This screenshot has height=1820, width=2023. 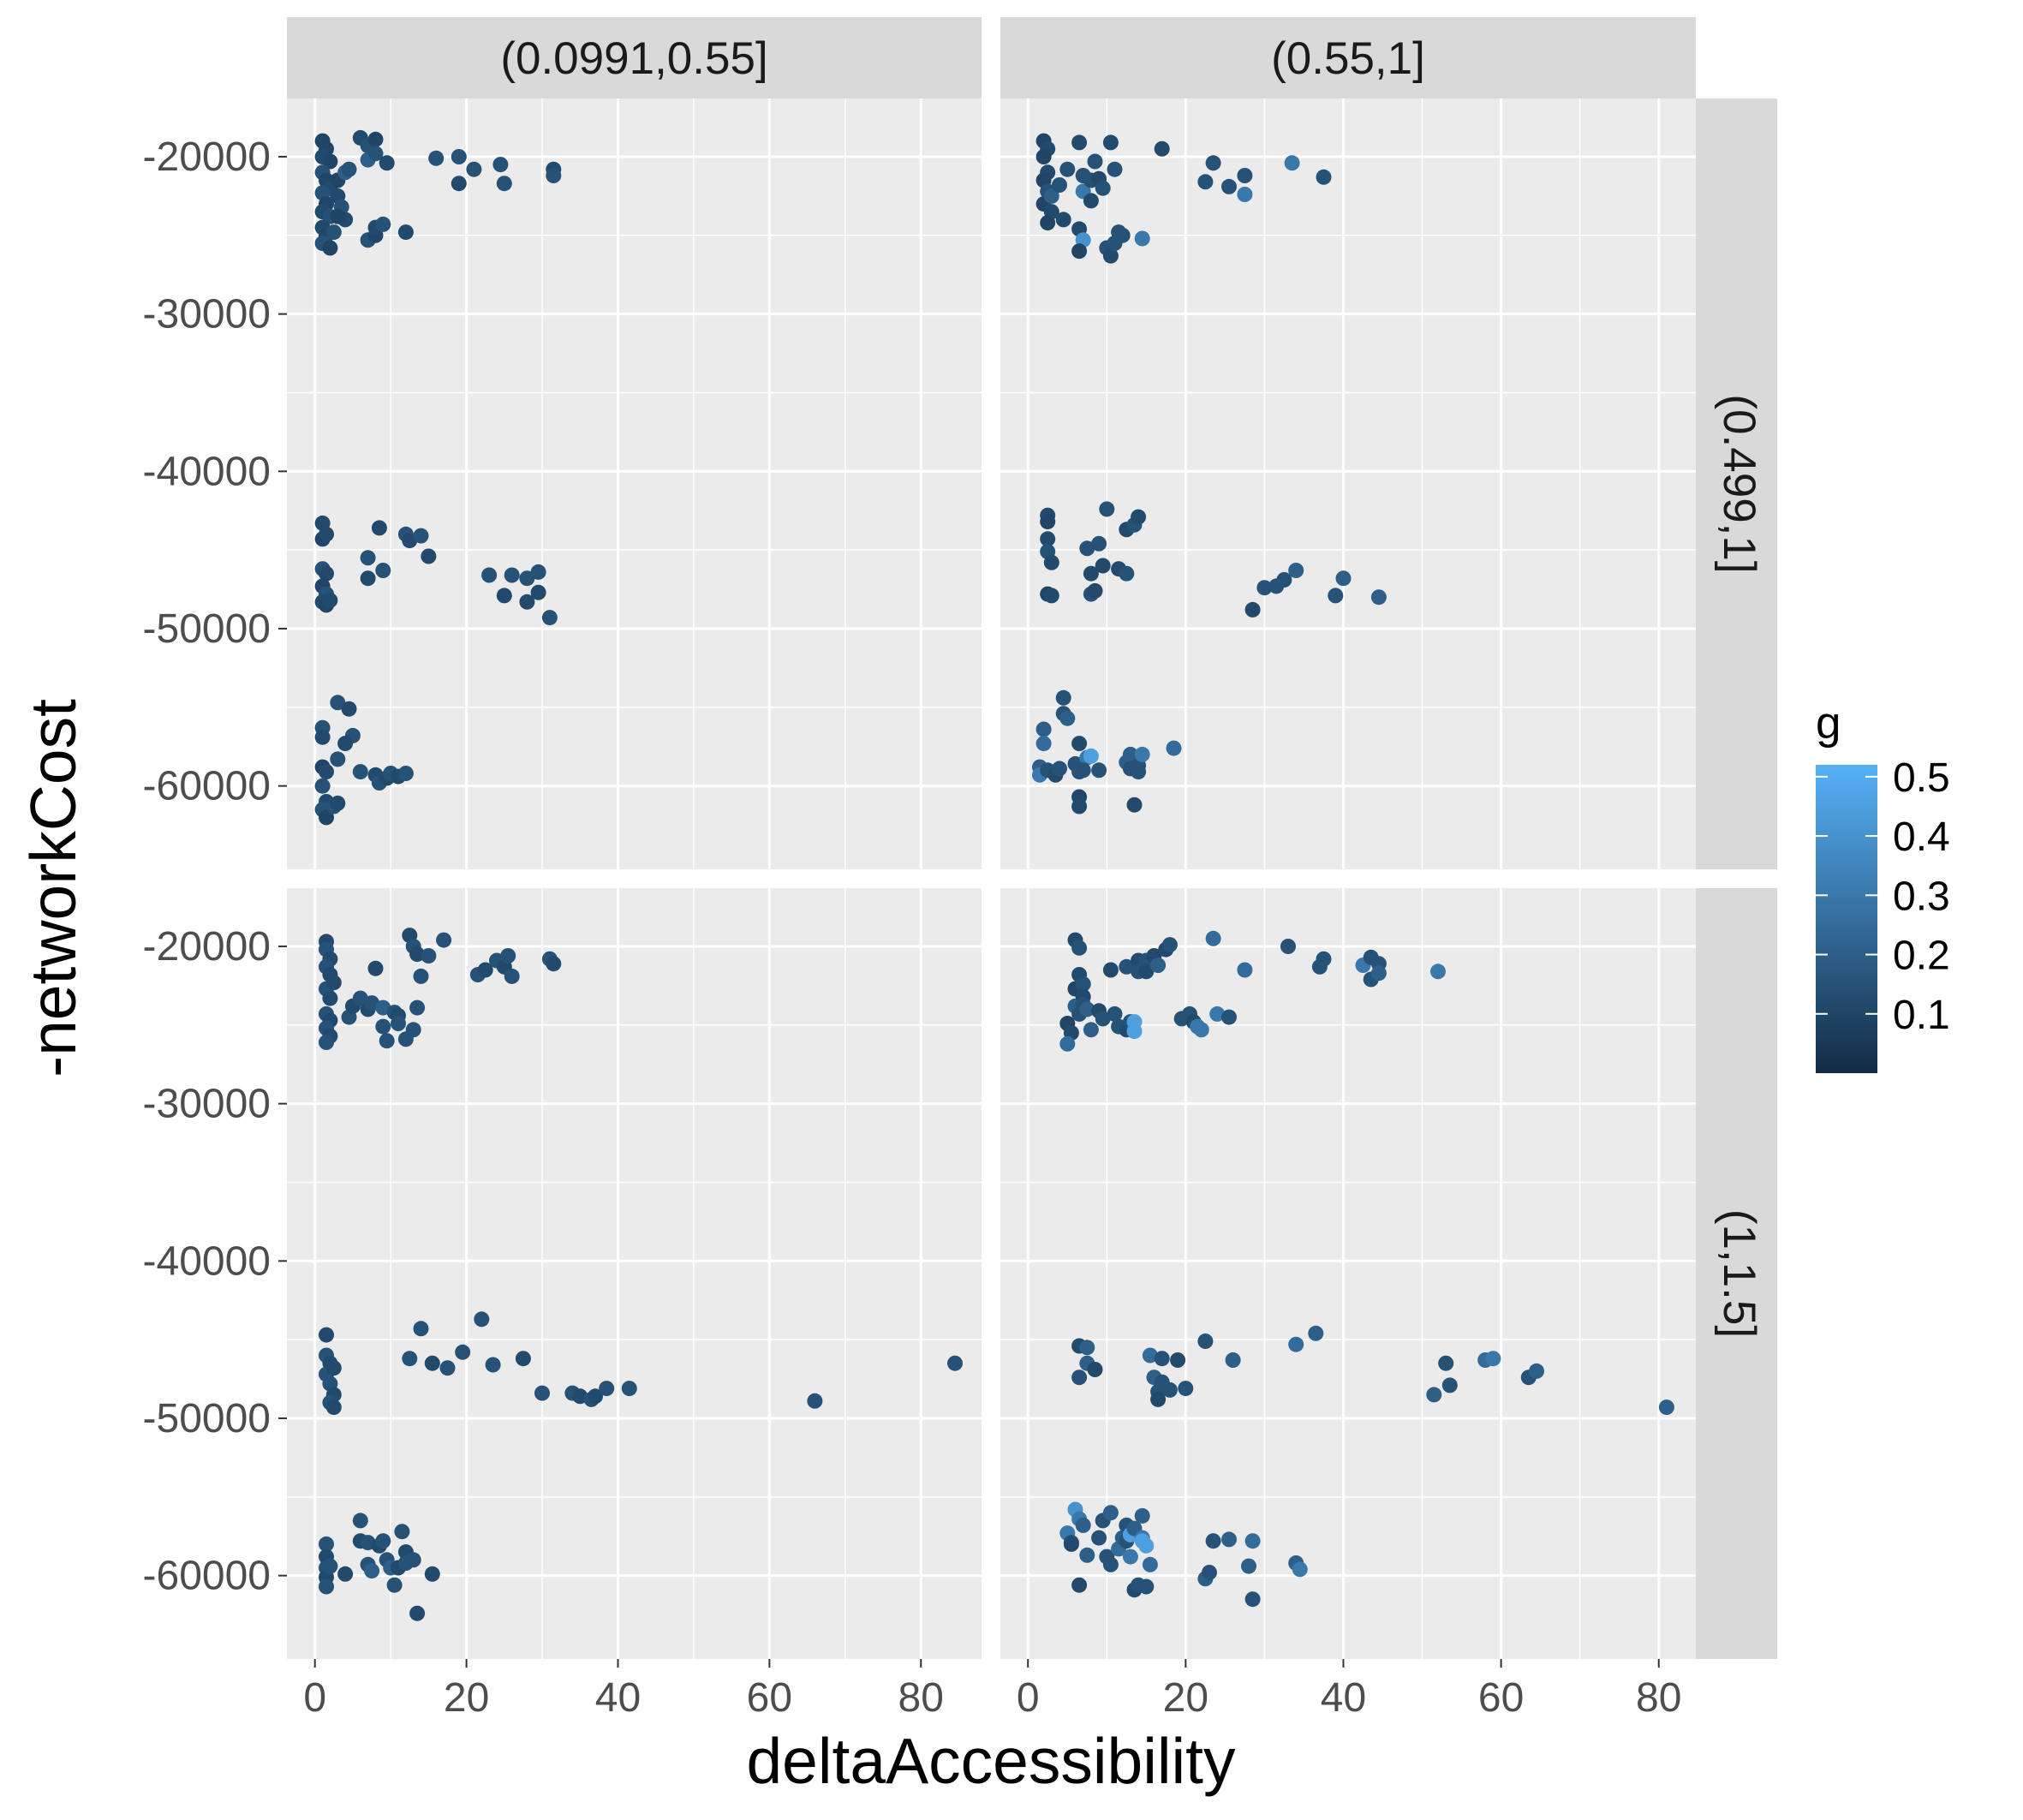 I want to click on legend-tick-label: 0.5, so click(x=1921, y=778).